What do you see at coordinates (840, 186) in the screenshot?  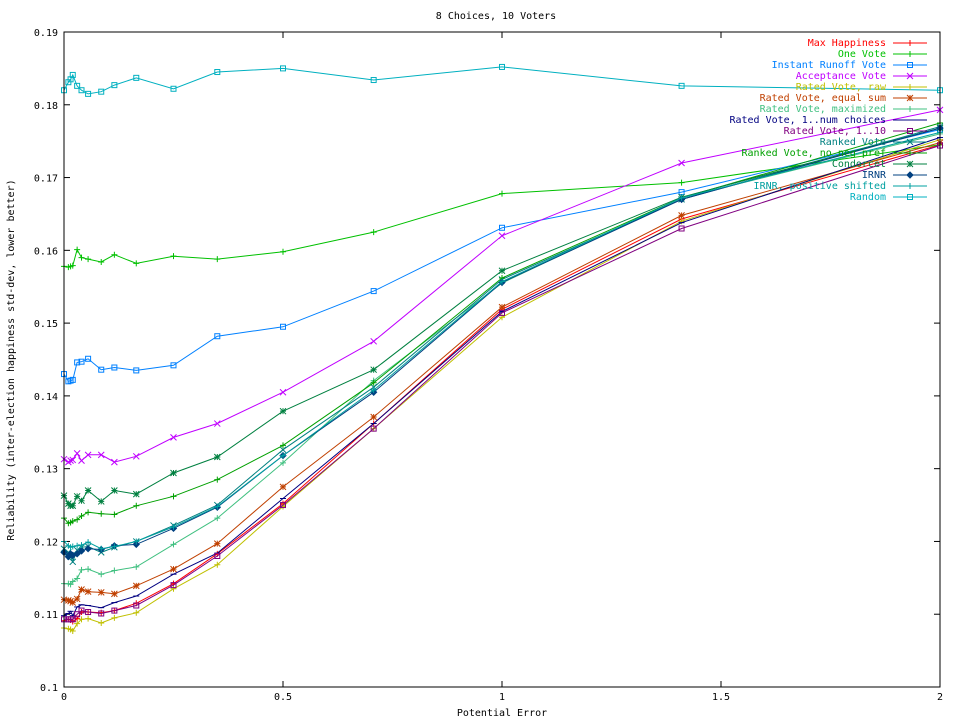 I see `legend-item-irnr-positive-shifted: IRNR, positive shifted` at bounding box center [840, 186].